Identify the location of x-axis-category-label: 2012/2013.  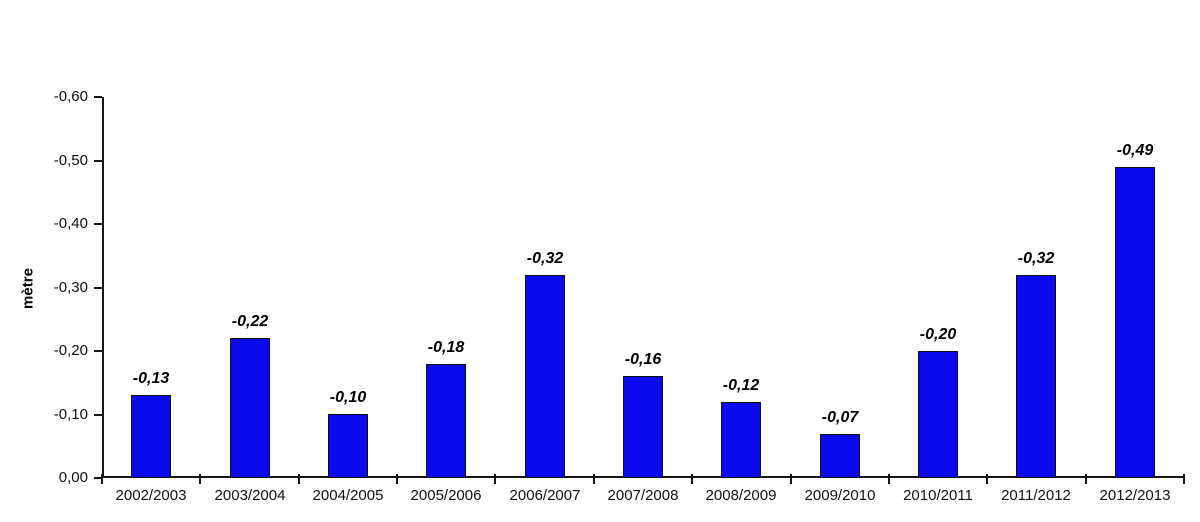
(1135, 495).